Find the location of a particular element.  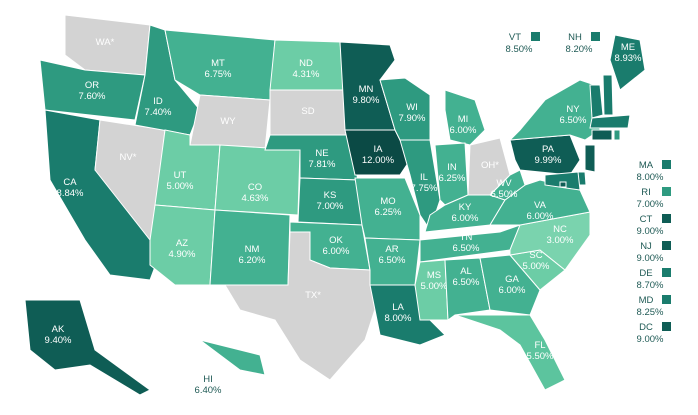

callout-abbr: NJ is located at coordinates (646, 246).